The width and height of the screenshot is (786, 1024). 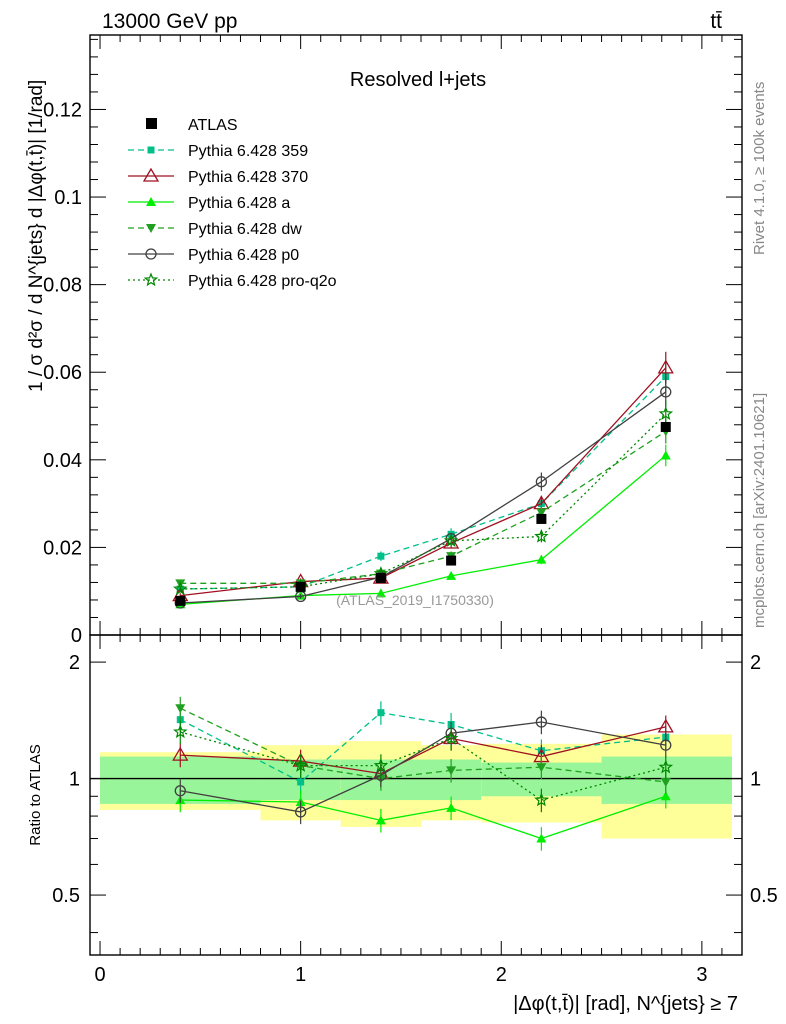 I want to click on ratio-tick-label: 0.5, so click(x=66, y=896).